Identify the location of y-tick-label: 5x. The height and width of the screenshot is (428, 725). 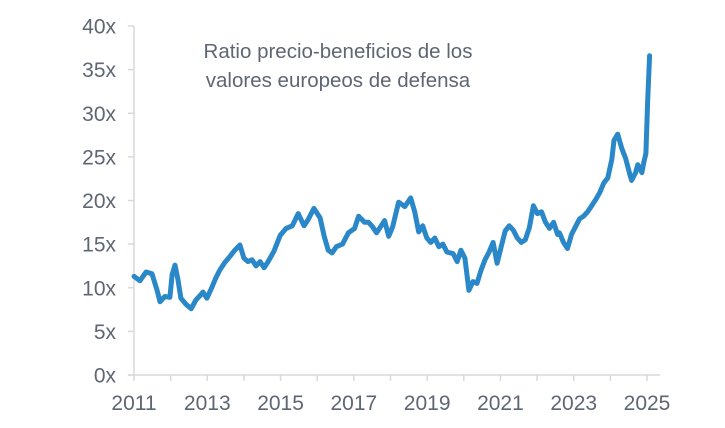
(105, 332).